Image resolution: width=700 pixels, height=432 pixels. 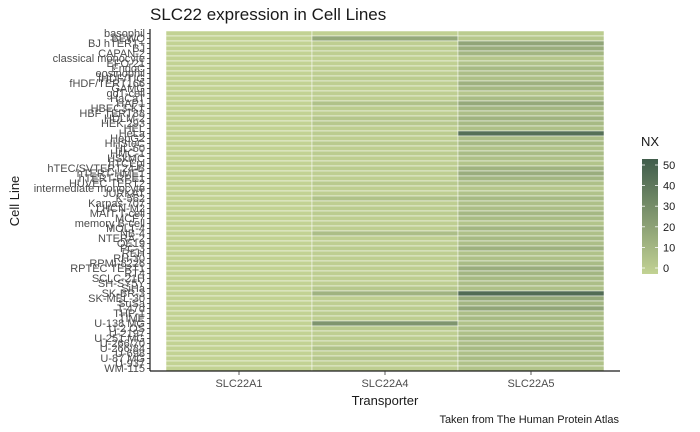 What do you see at coordinates (123, 294) in the screenshot?
I see `y-tick-label: SK-BR-3` at bounding box center [123, 294].